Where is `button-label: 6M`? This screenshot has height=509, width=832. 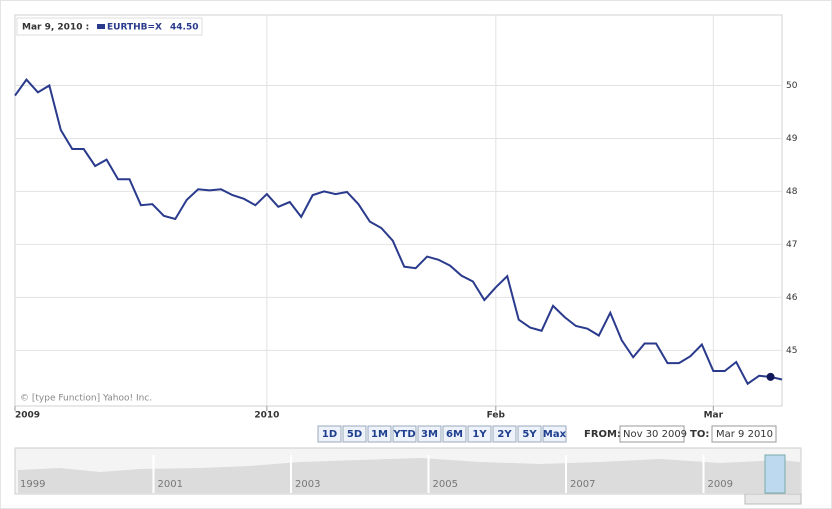 button-label: 6M is located at coordinates (454, 434).